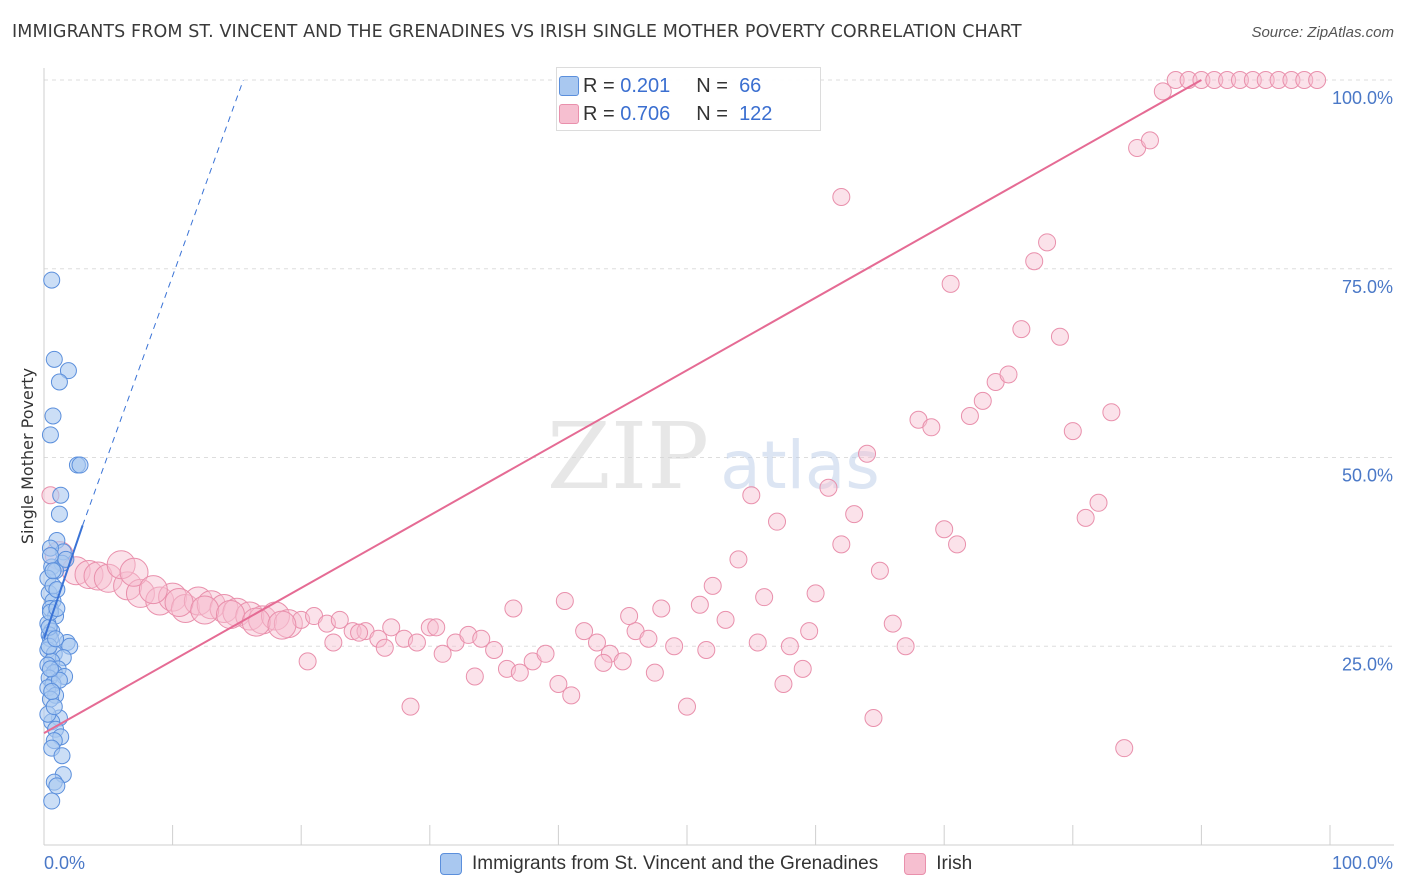 This screenshot has height=892, width=1406. I want to click on series-legend-item-irish: Irish, so click(938, 864).